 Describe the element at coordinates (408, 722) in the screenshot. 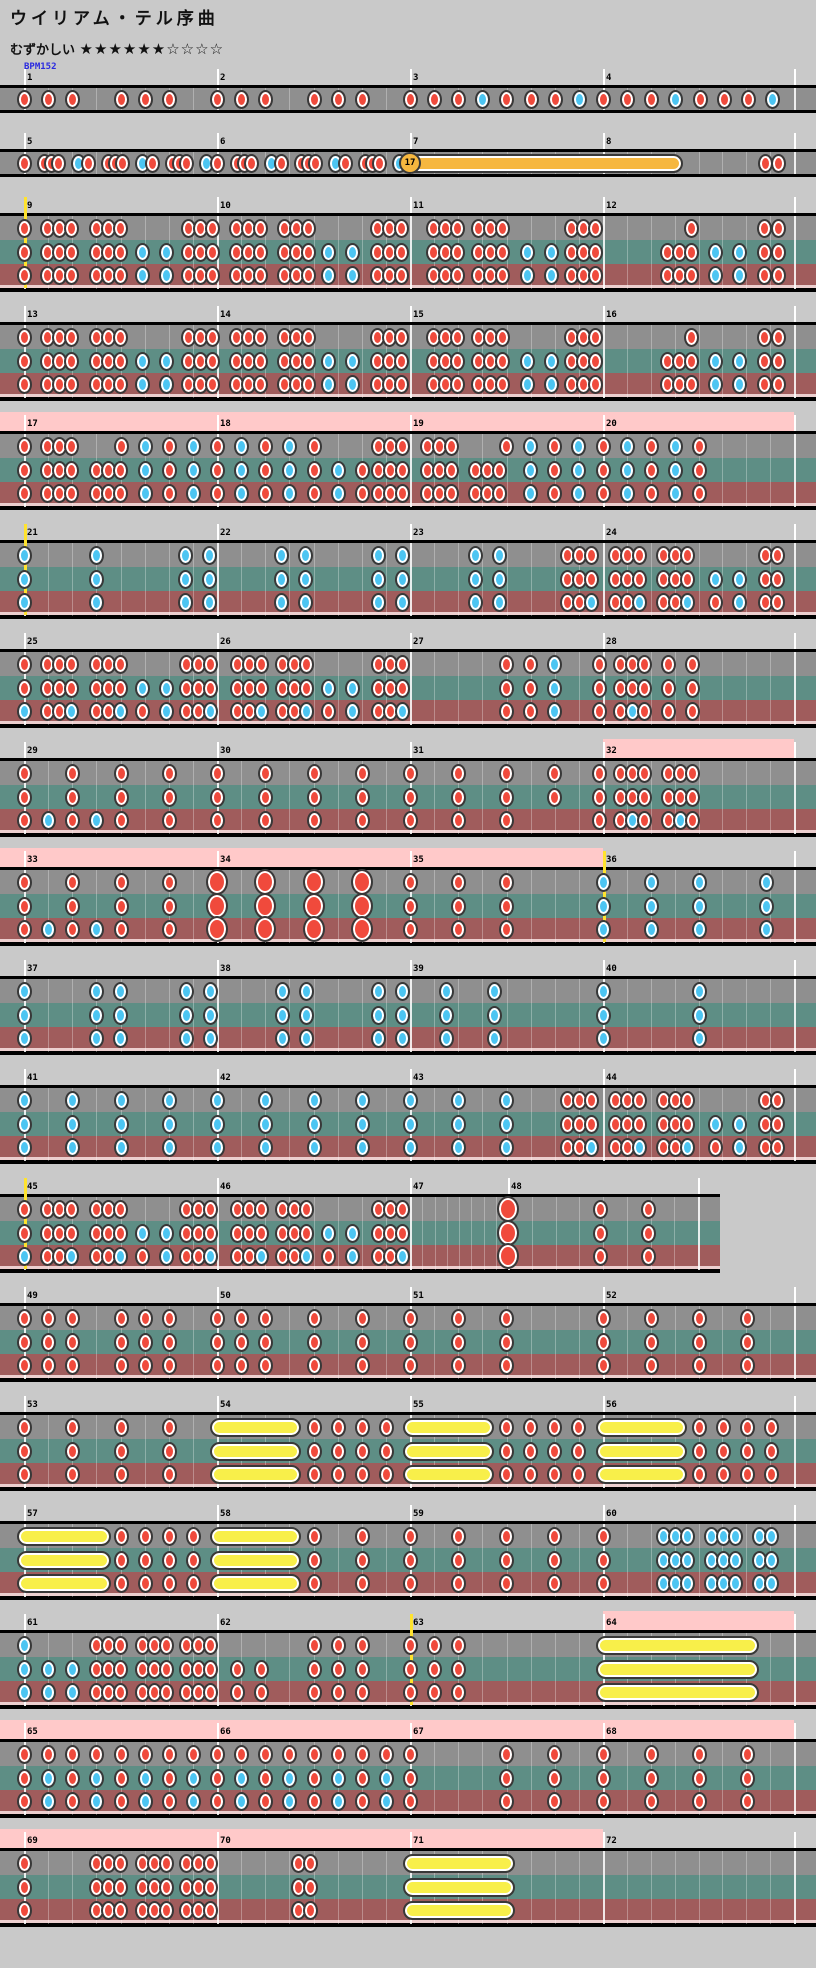

I see `band-bottom-strip` at that location.